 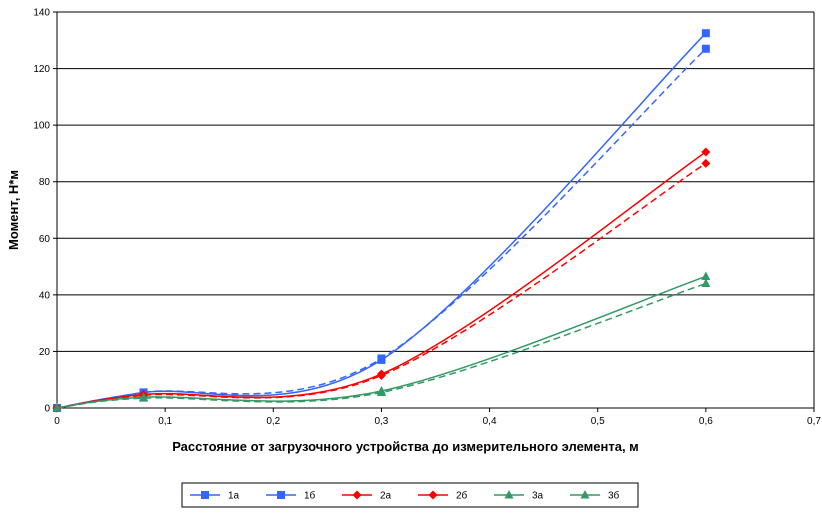 I want to click on legend-item: 1а, so click(x=215, y=496).